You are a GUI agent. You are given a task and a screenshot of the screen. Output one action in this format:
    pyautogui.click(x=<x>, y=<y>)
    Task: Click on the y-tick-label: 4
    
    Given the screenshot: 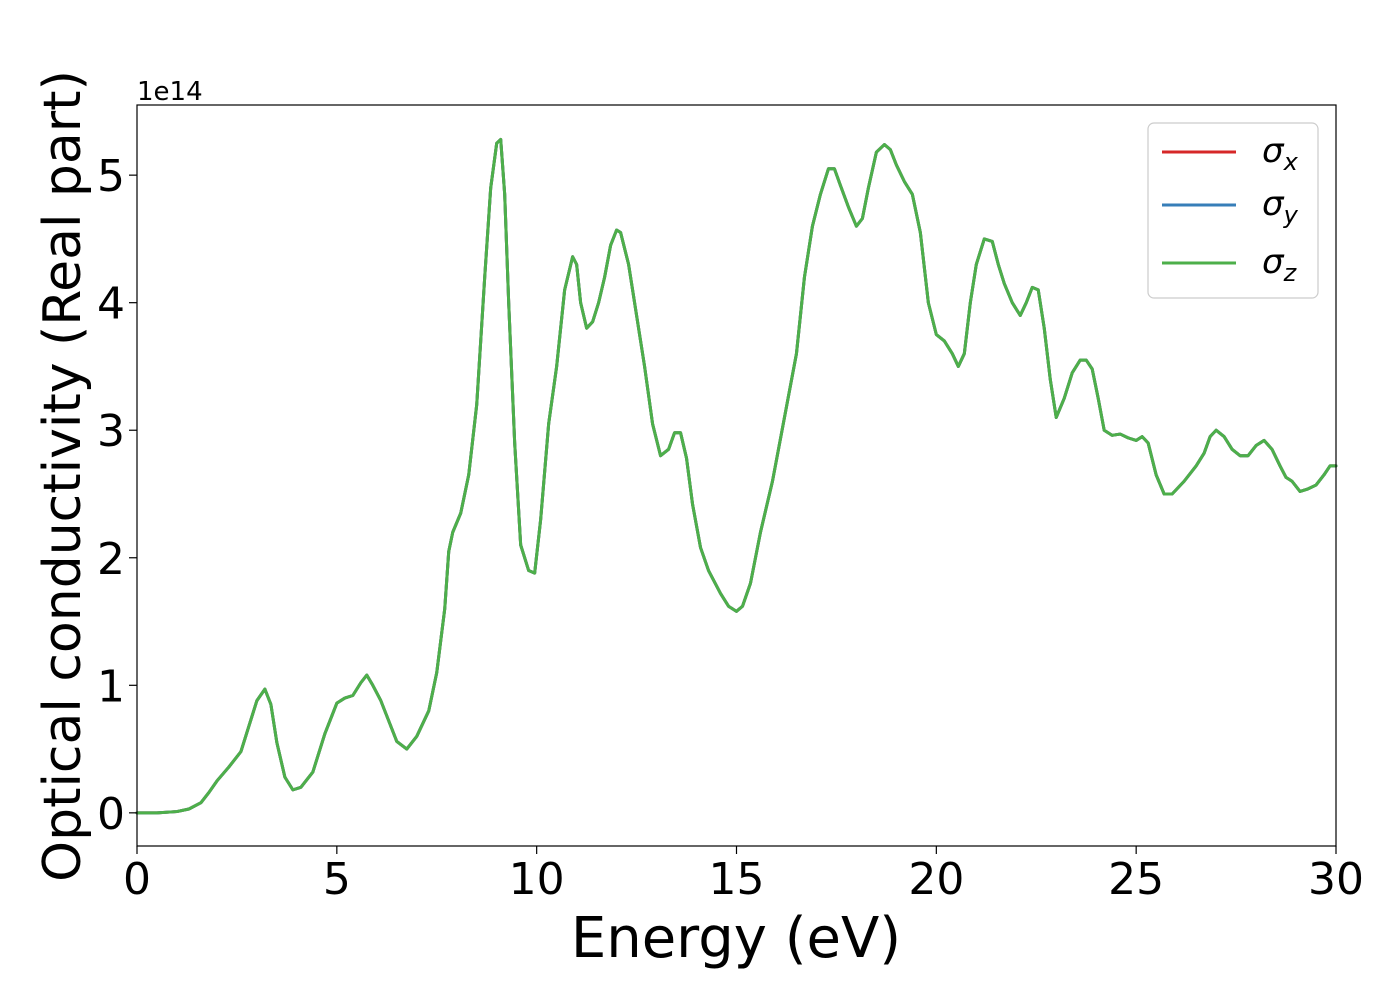 What is the action you would take?
    pyautogui.click(x=111, y=304)
    